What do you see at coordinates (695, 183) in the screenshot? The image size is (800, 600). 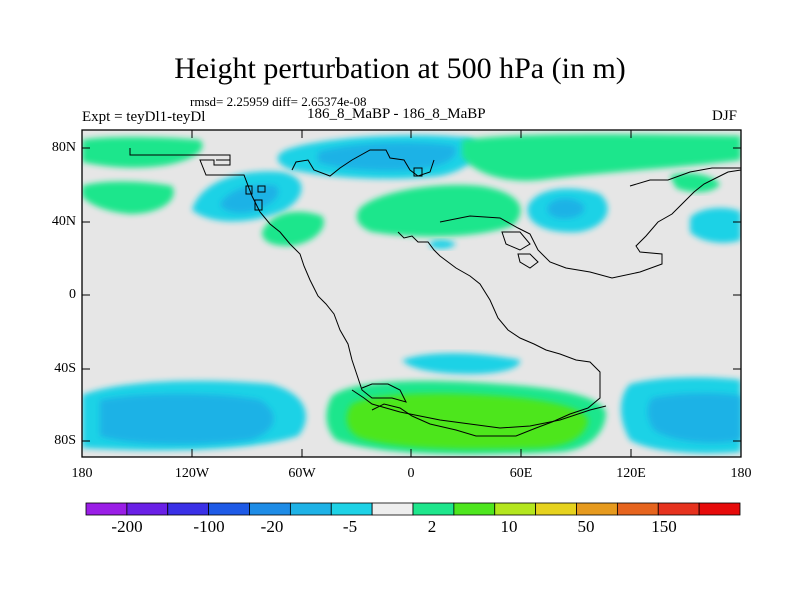 I see `contour-positive-asia-east` at bounding box center [695, 183].